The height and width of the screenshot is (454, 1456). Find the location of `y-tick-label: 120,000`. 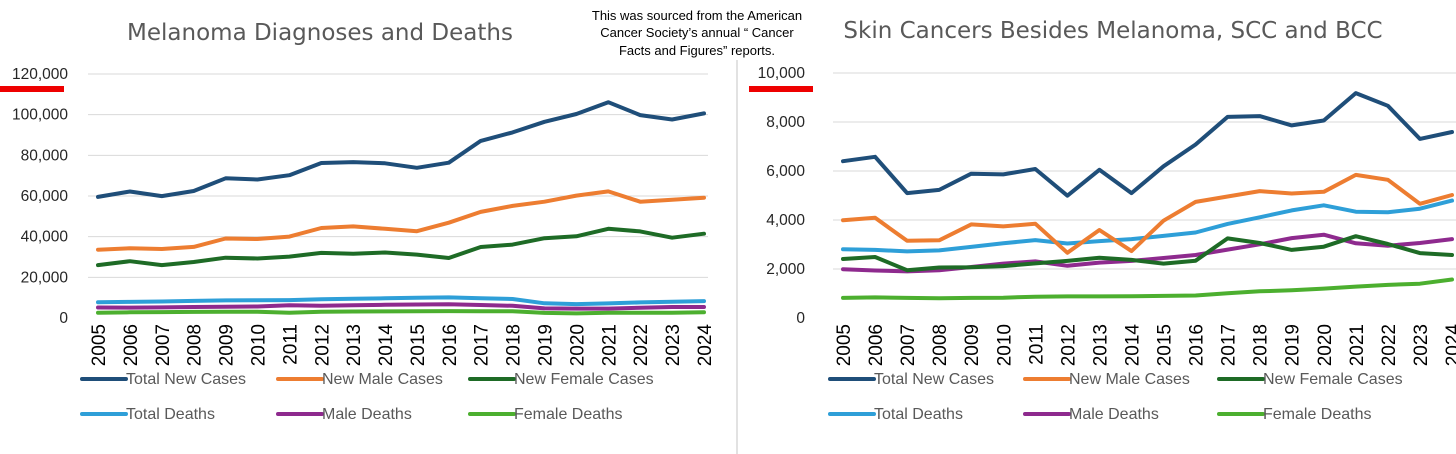

y-tick-label: 120,000 is located at coordinates (40, 74).